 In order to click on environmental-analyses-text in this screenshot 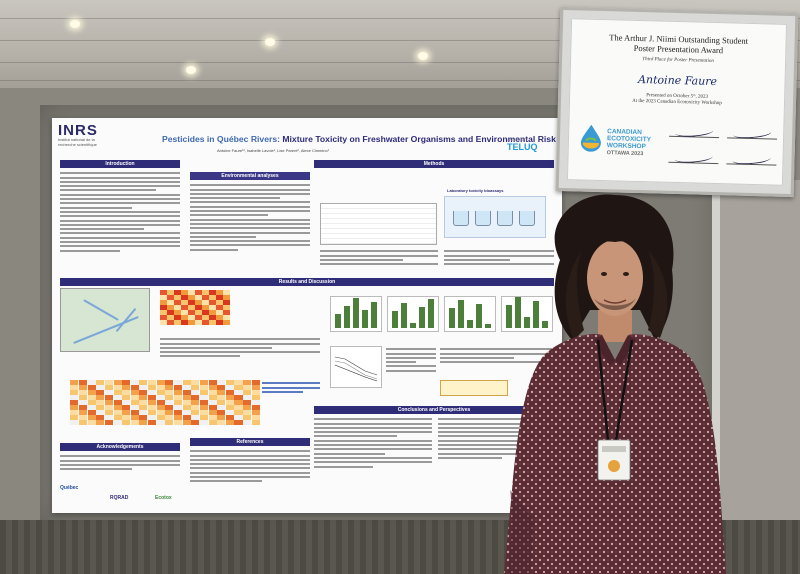, I will do `click(250, 227)`.